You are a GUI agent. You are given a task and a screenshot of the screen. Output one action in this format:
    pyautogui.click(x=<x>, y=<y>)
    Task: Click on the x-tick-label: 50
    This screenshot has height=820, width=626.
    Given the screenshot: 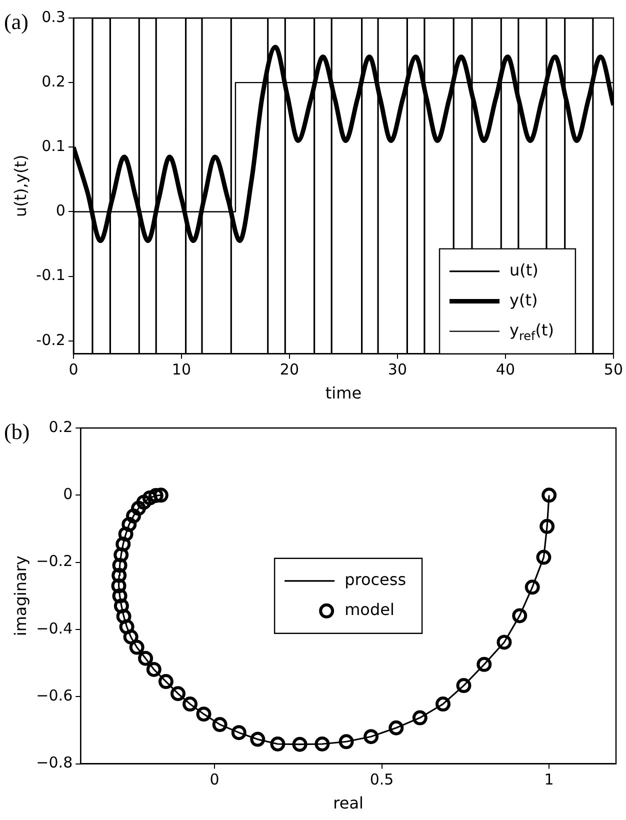 What is the action you would take?
    pyautogui.click(x=614, y=369)
    